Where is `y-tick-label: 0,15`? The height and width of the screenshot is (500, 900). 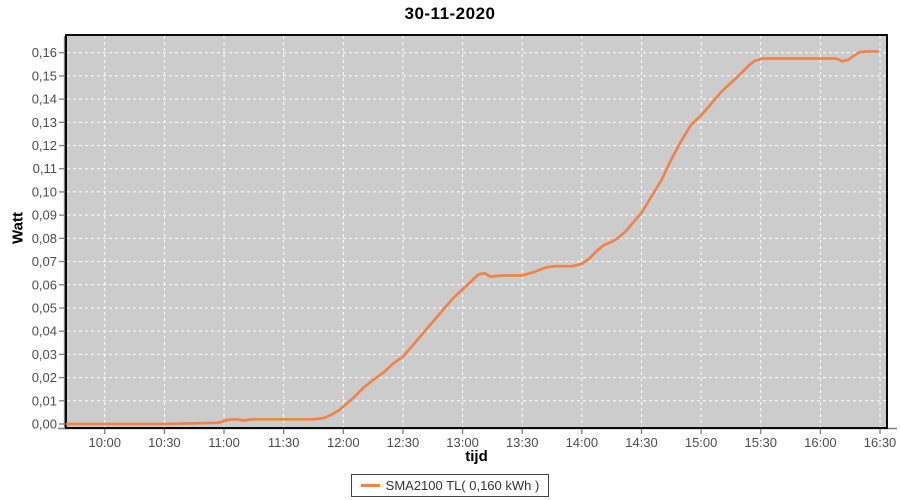
y-tick-label: 0,15 is located at coordinates (44, 75).